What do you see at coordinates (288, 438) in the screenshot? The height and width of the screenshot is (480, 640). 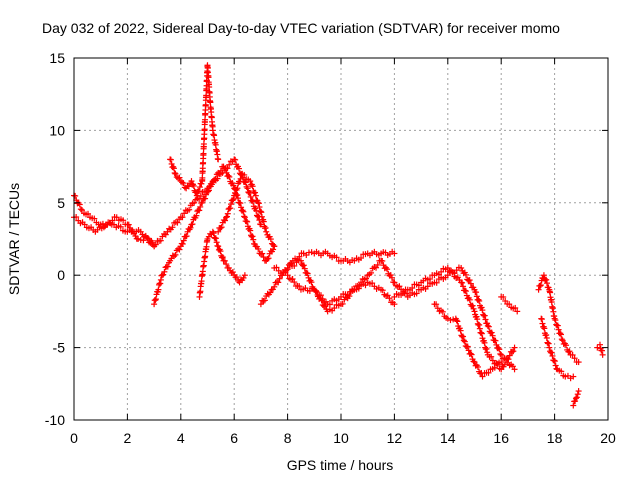 I see `x-tick-label: 8` at bounding box center [288, 438].